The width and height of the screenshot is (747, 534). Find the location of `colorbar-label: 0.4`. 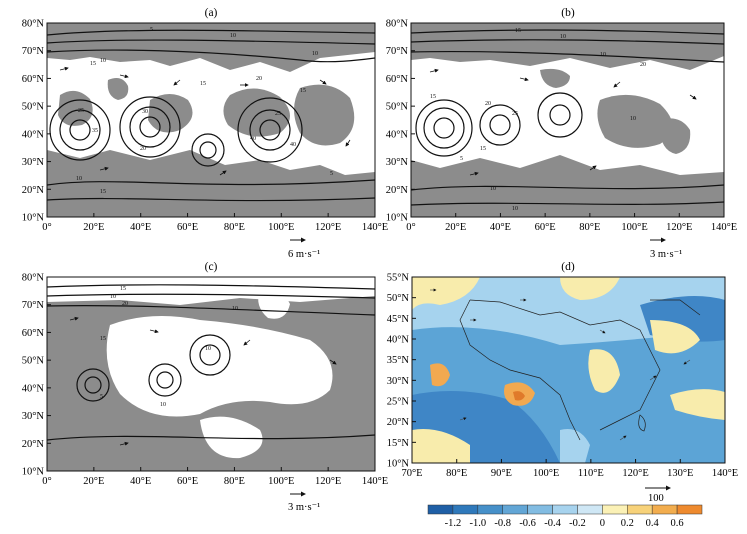

colorbar-label: 0.4 is located at coordinates (653, 523).